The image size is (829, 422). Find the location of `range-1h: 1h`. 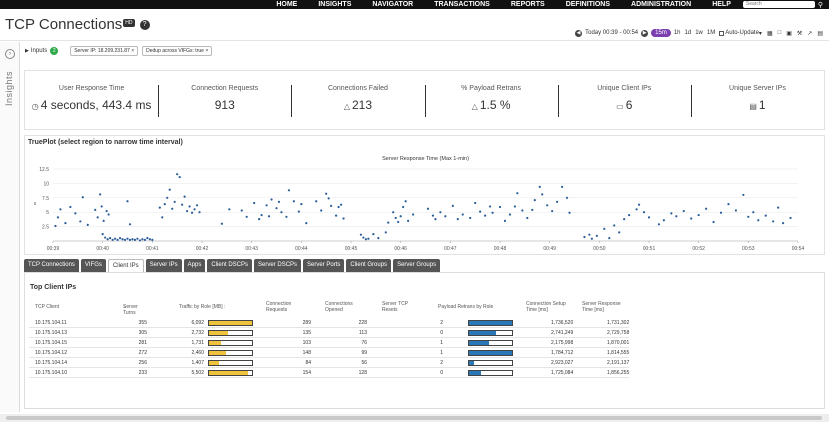

range-1h: 1h is located at coordinates (677, 33).